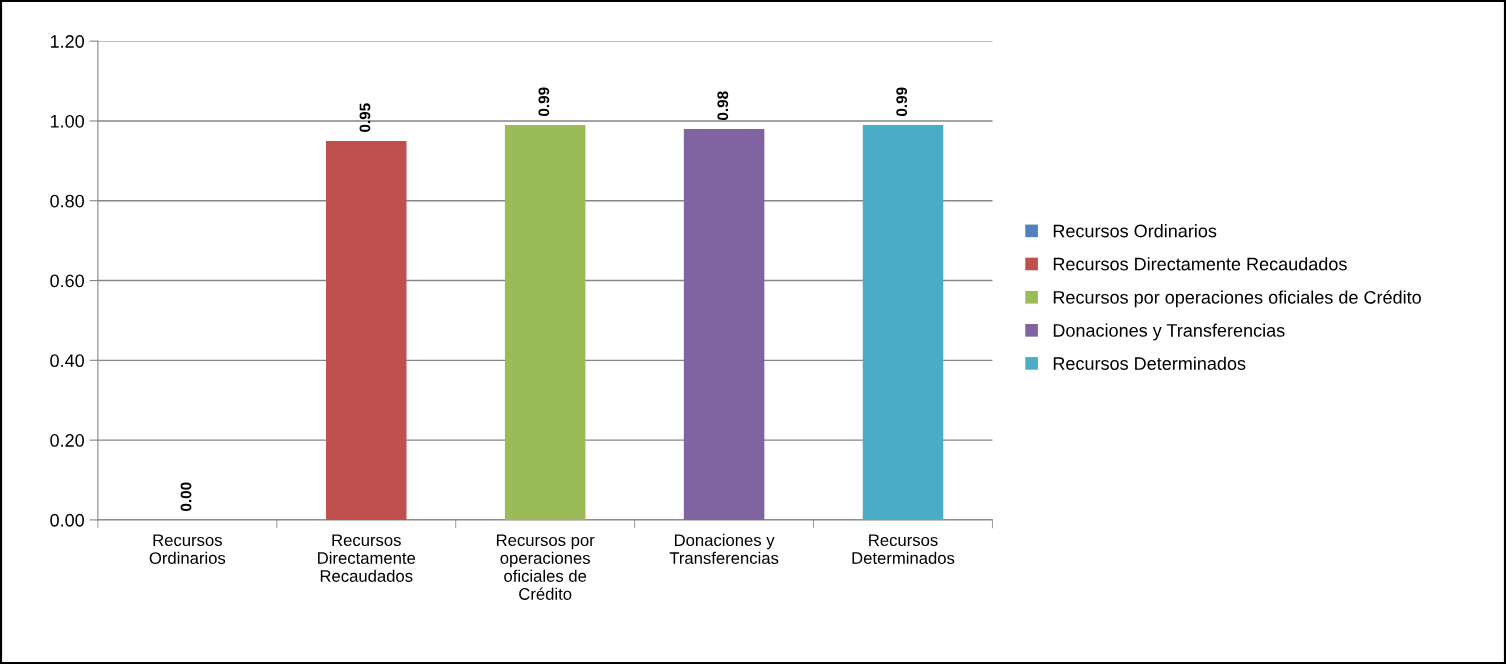 The image size is (1506, 664). Describe the element at coordinates (367, 558) in the screenshot. I see `x-tick-label: Recursos Directamente Recaudados` at that location.